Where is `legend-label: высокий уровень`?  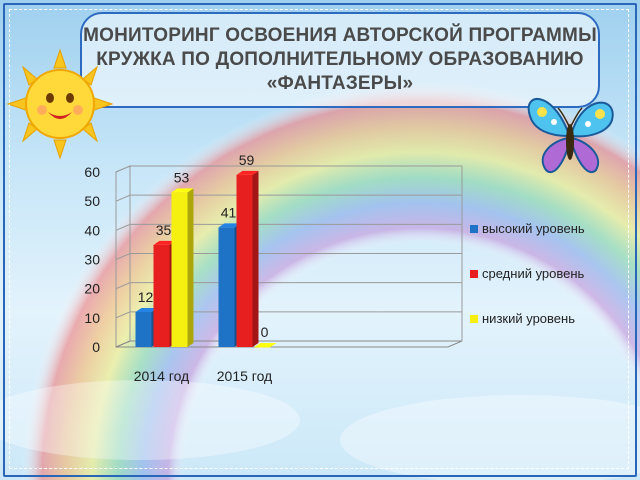
legend-label: высокий уровень is located at coordinates (533, 228).